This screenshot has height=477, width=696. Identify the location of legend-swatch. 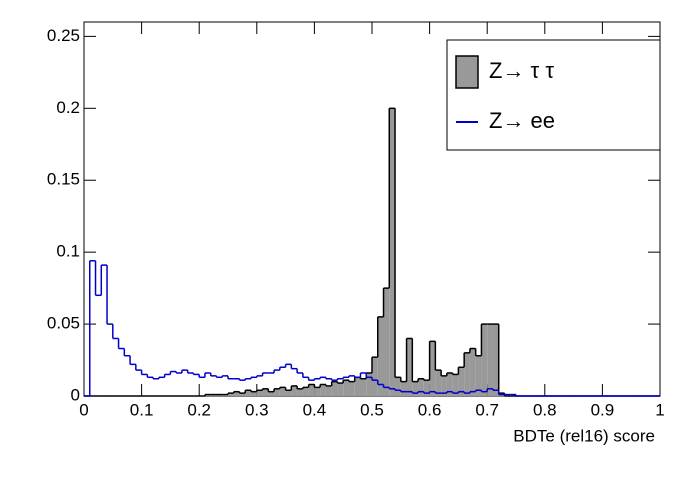
(467, 72).